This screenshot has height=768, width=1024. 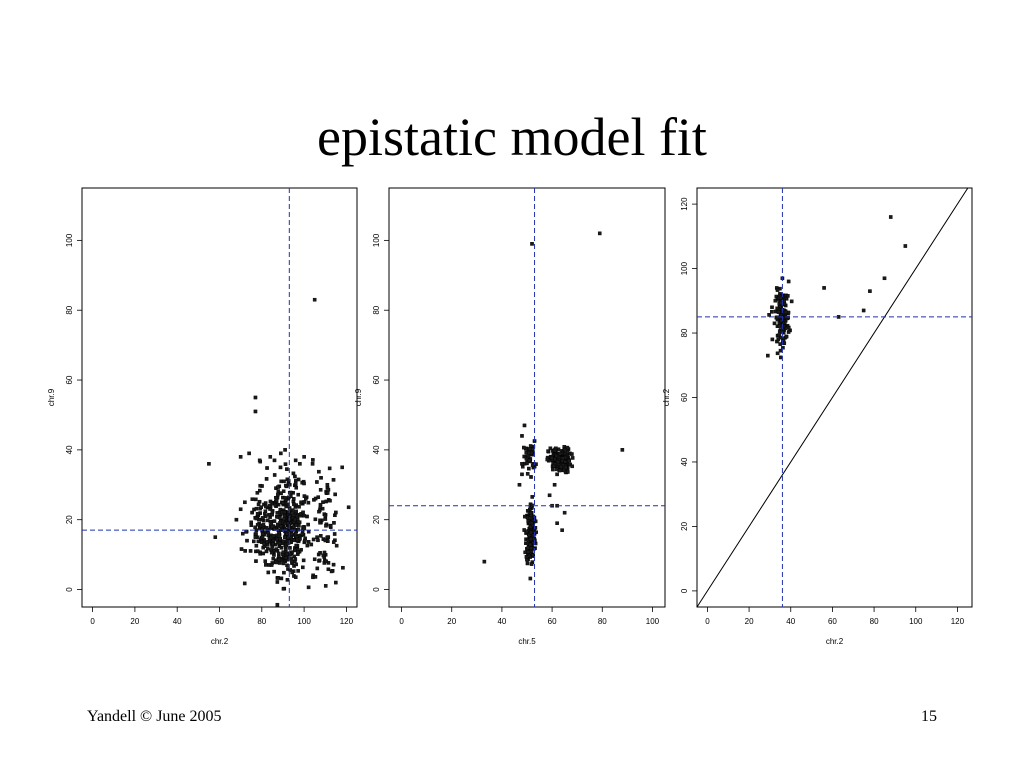 I want to click on y-tick-label: 0, so click(x=69, y=589).